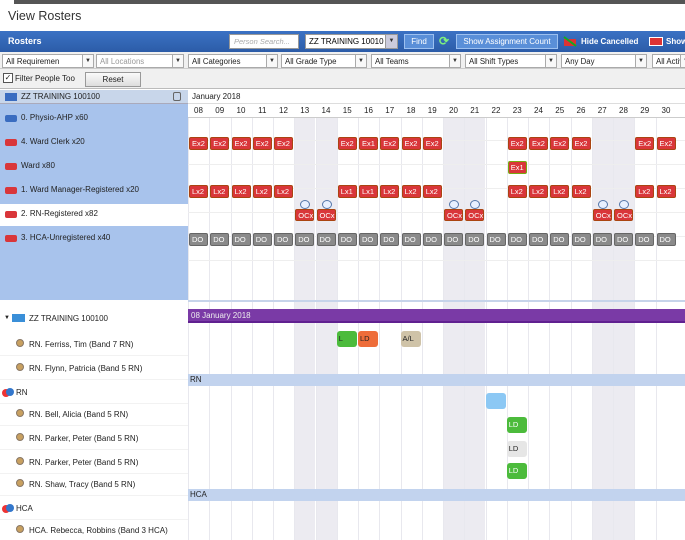  I want to click on filter-select: All Teams ▼, so click(416, 61).